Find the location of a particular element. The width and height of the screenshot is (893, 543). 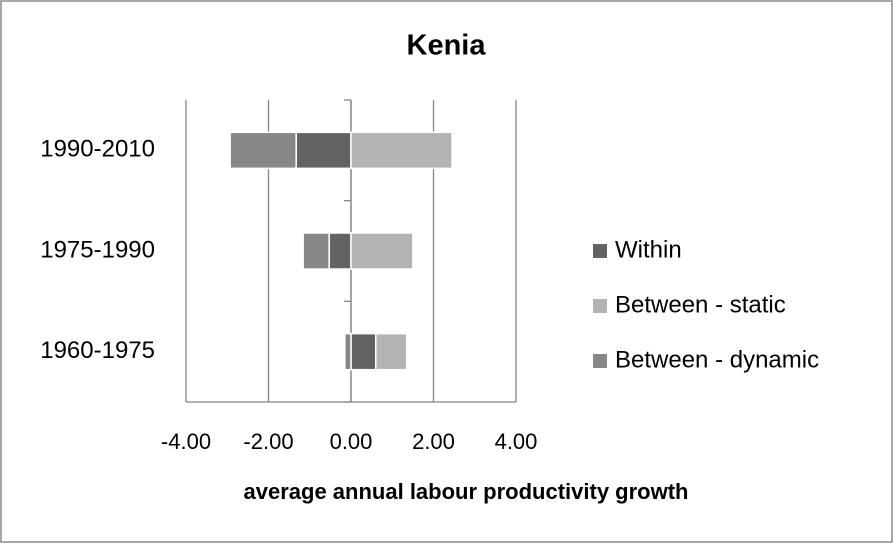

x-tick-label: 4.00 is located at coordinates (516, 441).